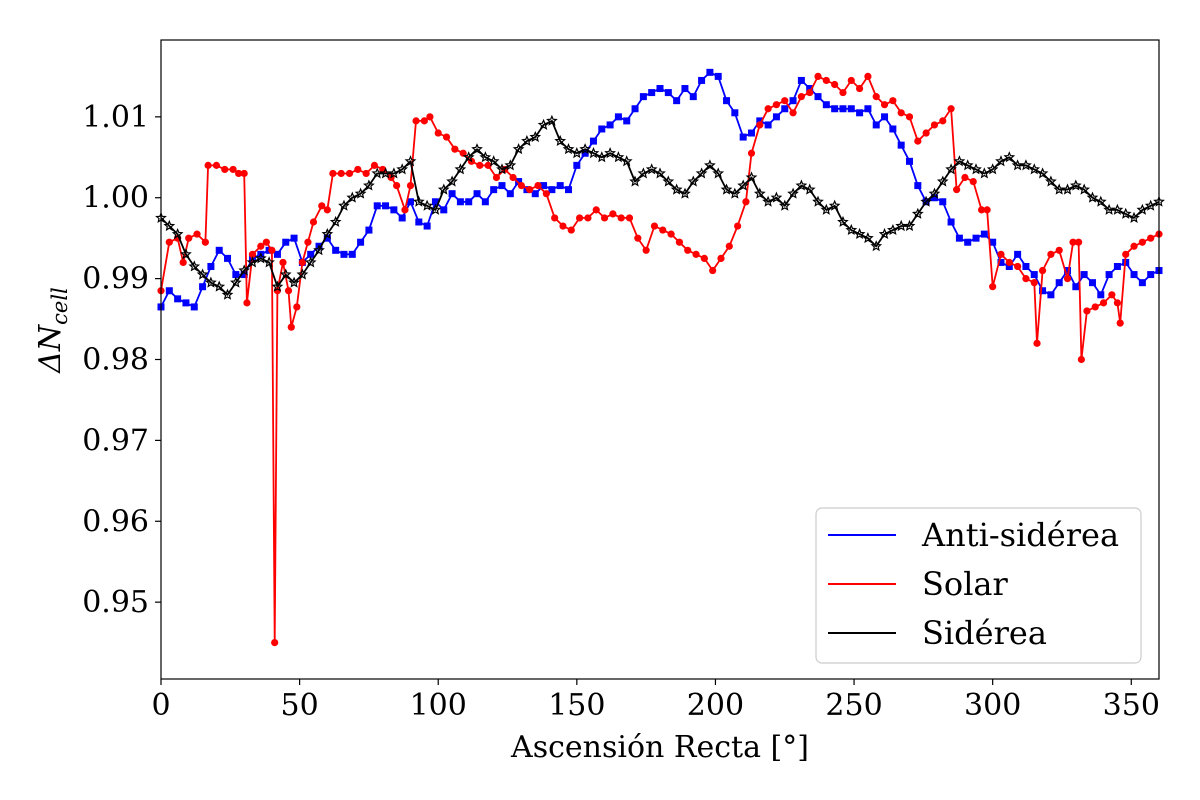 The image size is (1200, 800). What do you see at coordinates (115, 602) in the screenshot?
I see `y-tick-label: 0.95` at bounding box center [115, 602].